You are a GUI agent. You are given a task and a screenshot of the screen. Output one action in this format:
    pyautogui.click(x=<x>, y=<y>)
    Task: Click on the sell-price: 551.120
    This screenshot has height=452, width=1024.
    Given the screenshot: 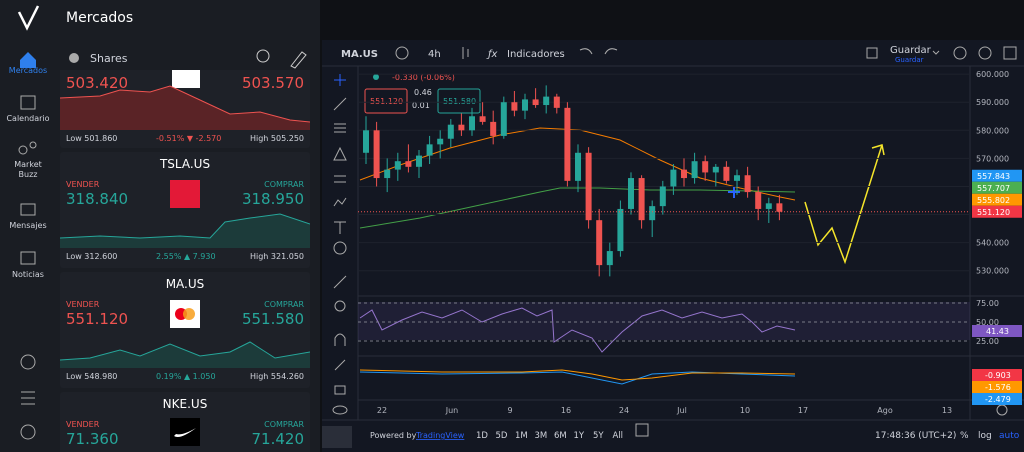 What is the action you would take?
    pyautogui.click(x=386, y=101)
    